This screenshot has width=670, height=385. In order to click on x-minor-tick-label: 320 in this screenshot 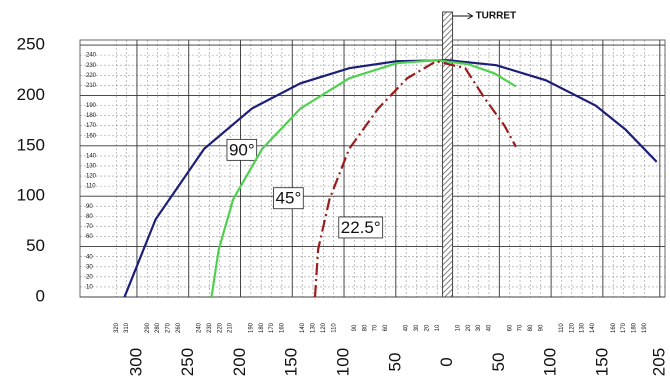, I will do `click(117, 327)`.